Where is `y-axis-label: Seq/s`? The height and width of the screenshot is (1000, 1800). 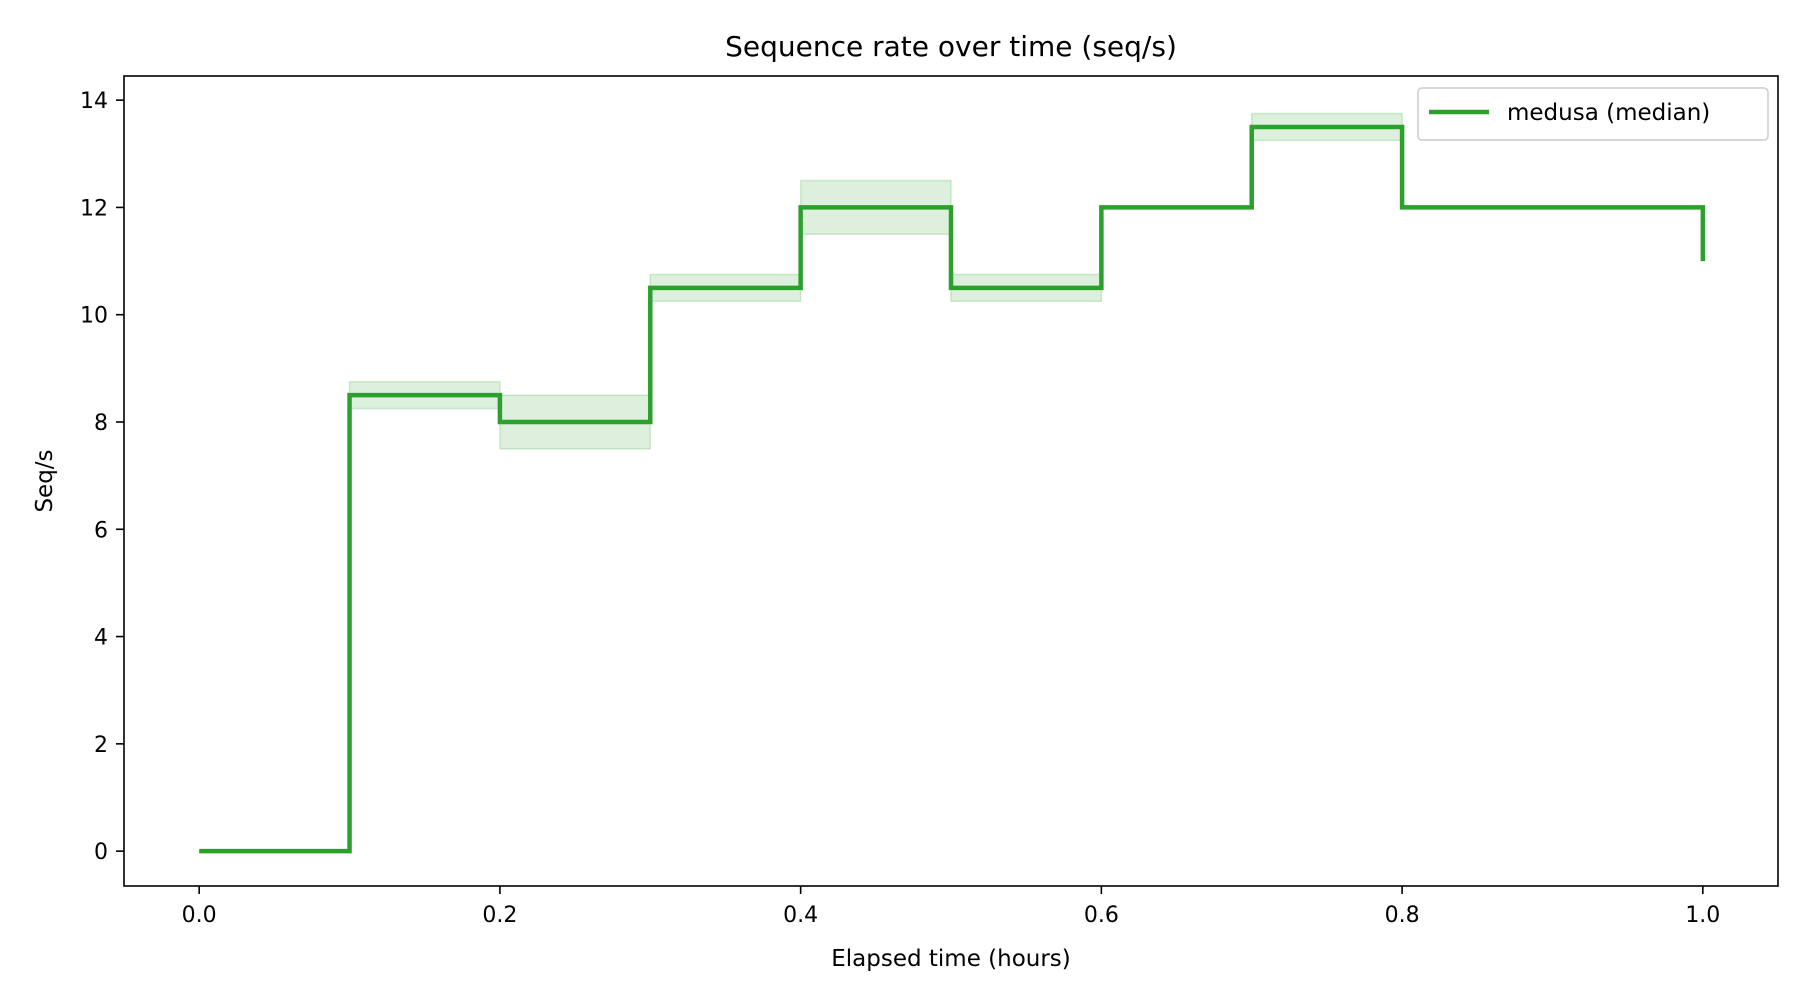
y-axis-label: Seq/s is located at coordinates (45, 480).